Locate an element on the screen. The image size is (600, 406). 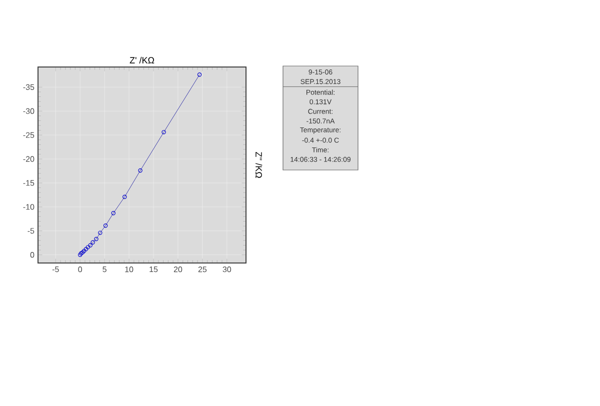
y-tick-label: -10 is located at coordinates (28, 207).